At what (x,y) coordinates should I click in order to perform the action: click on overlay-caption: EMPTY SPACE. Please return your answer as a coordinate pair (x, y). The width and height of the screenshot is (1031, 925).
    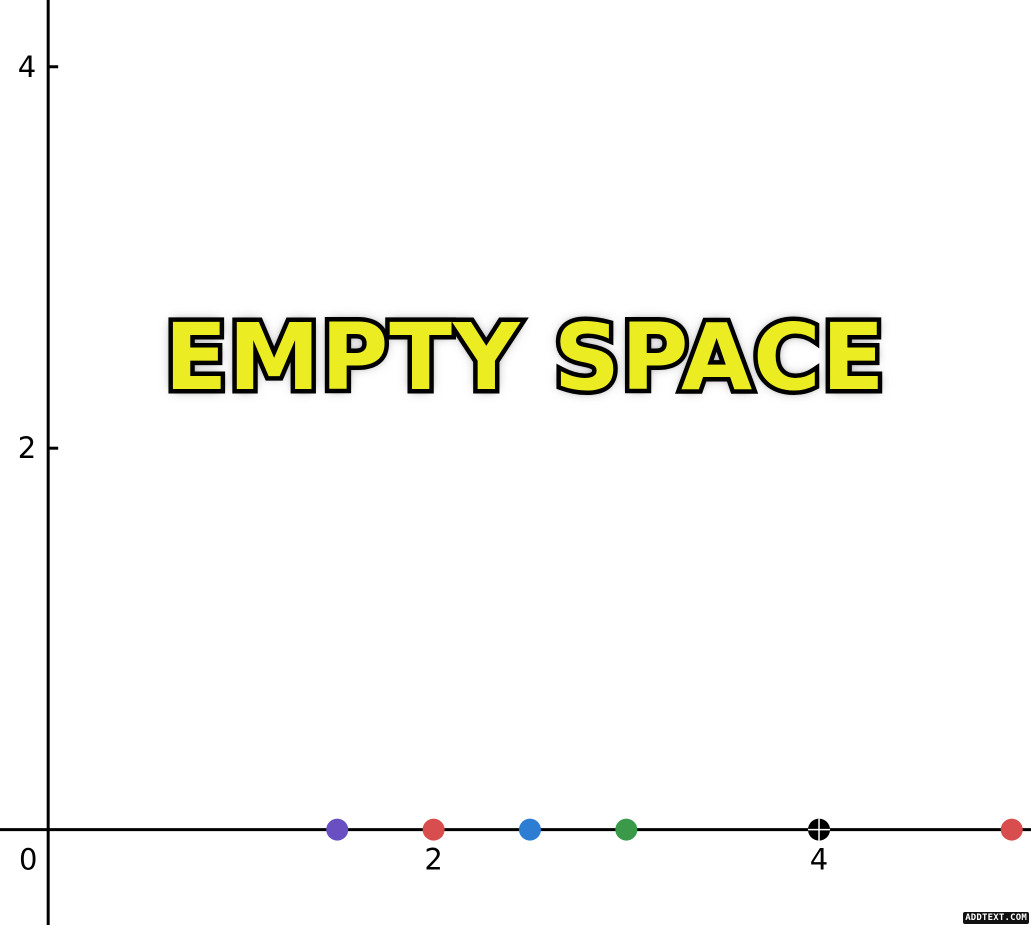
    Looking at the image, I should click on (524, 357).